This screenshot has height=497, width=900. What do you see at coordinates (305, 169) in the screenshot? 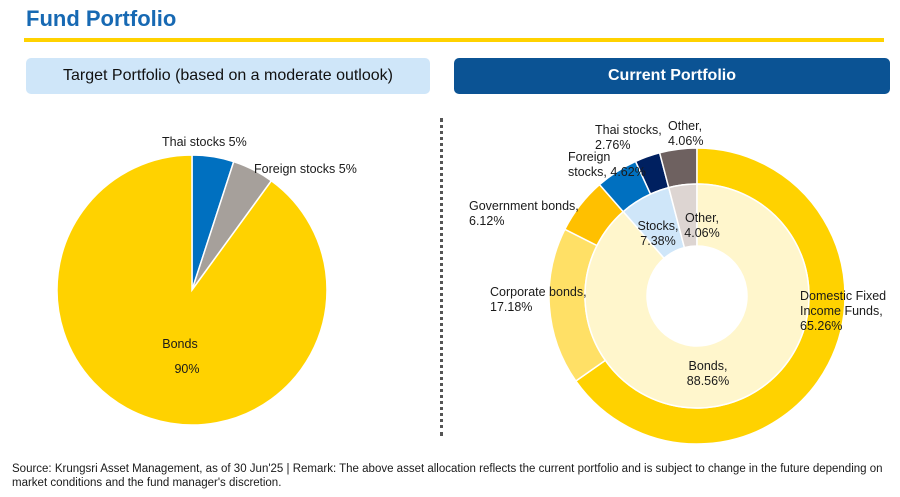
I see `target-label-foreign-stocks: Foreign stocks 5%` at bounding box center [305, 169].